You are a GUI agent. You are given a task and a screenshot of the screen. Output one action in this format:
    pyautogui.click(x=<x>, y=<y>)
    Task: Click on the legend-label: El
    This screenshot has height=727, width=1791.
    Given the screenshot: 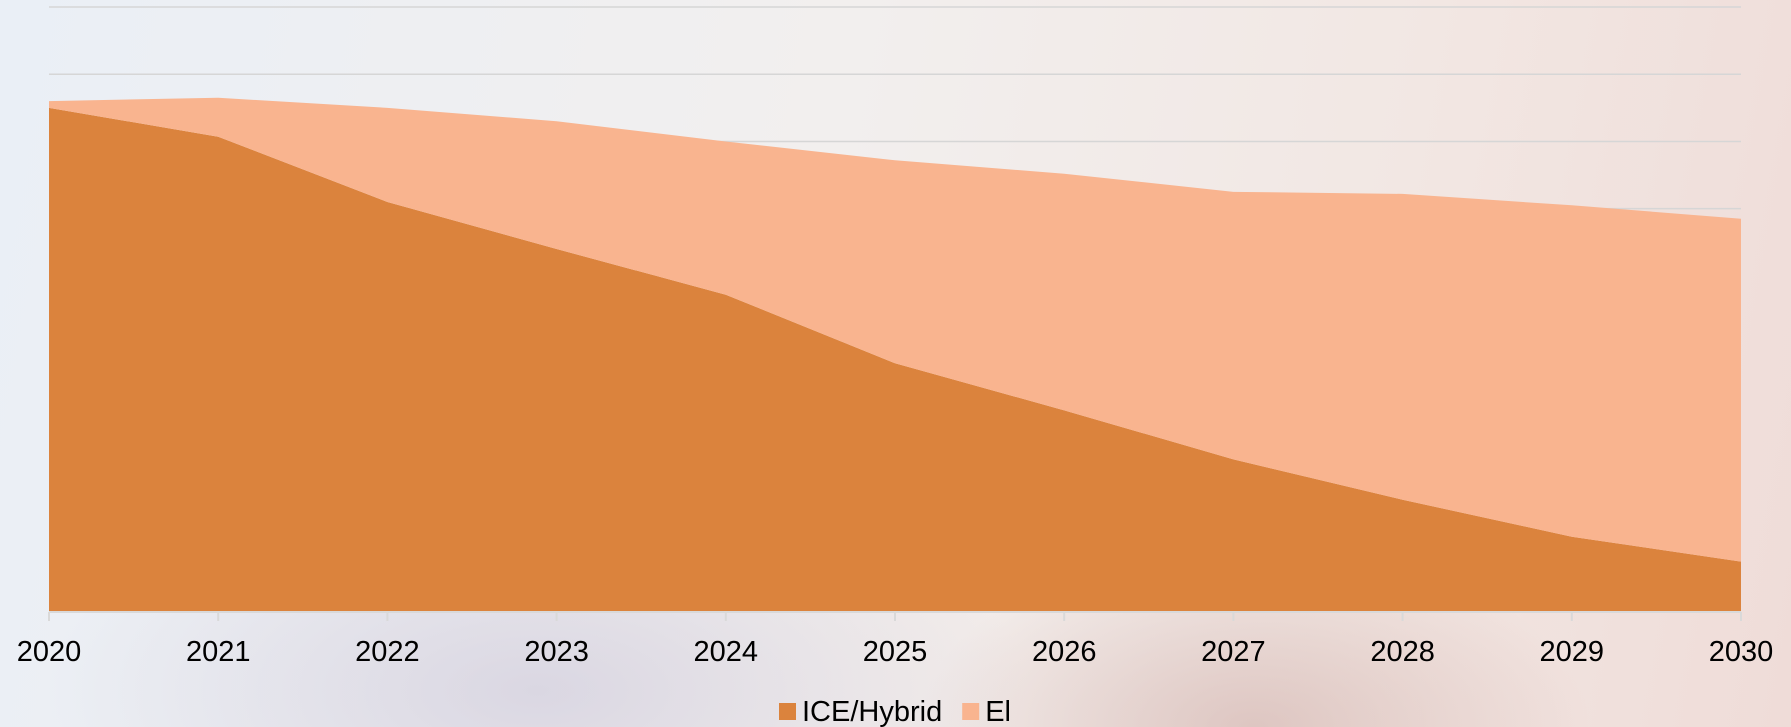 What is the action you would take?
    pyautogui.click(x=998, y=711)
    